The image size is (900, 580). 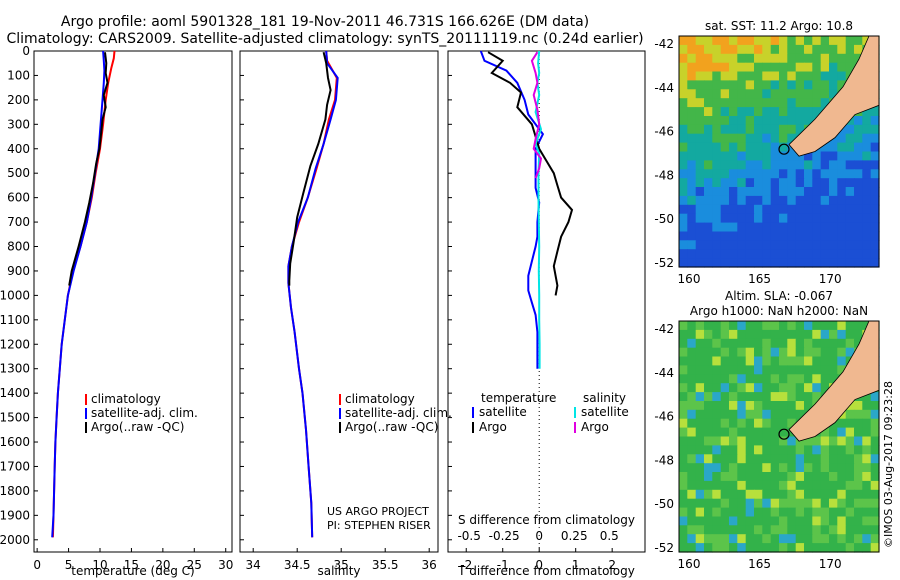 What do you see at coordinates (664, 329) in the screenshot?
I see `map-lat-label: -42` at bounding box center [664, 329].